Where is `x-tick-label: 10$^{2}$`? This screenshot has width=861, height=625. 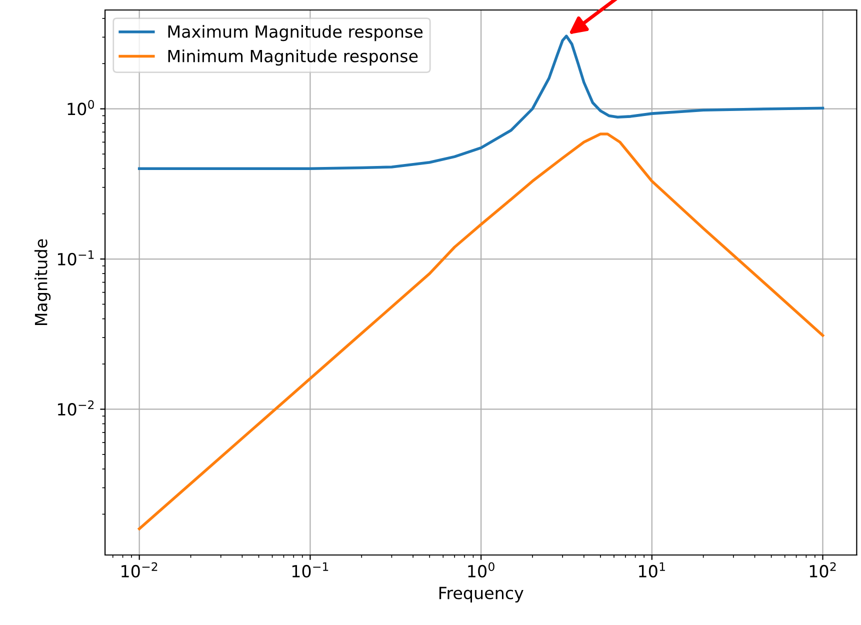 x-tick-label: 10$^{2}$ is located at coordinates (823, 570).